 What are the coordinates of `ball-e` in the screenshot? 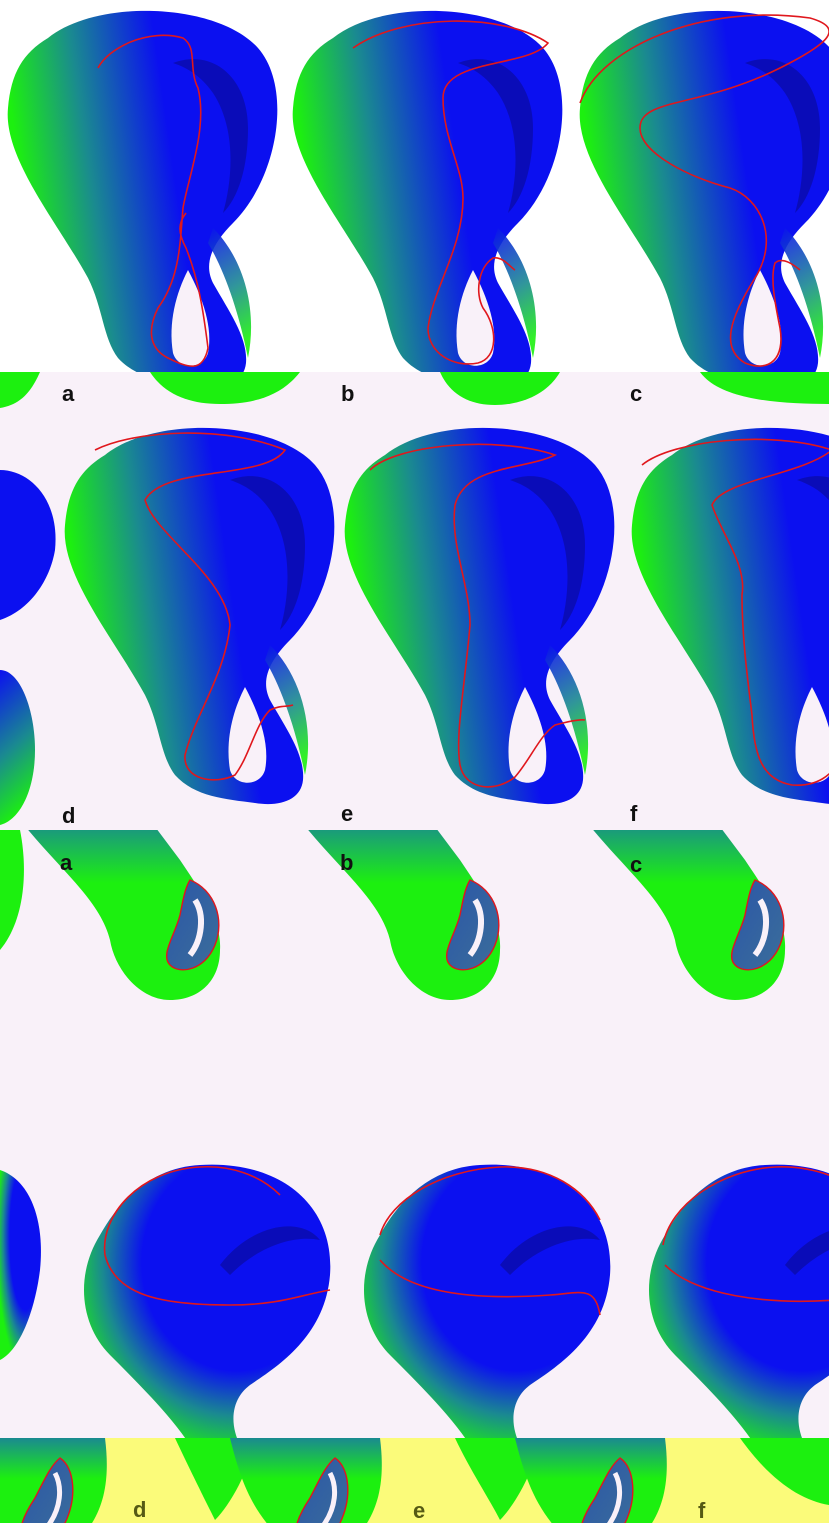 It's located at (487, 1304).